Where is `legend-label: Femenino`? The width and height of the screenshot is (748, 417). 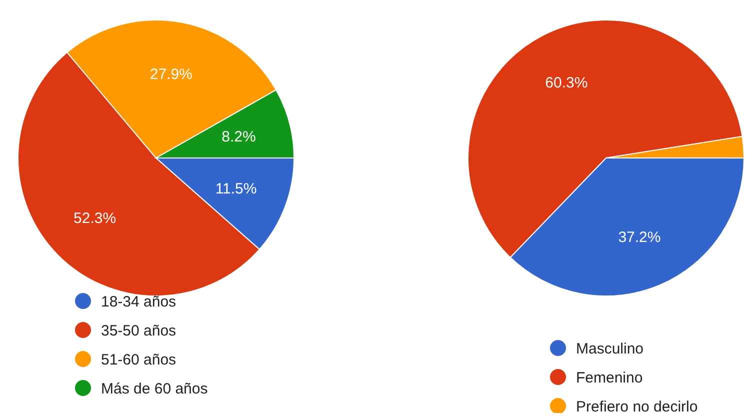 legend-label: Femenino is located at coordinates (609, 377).